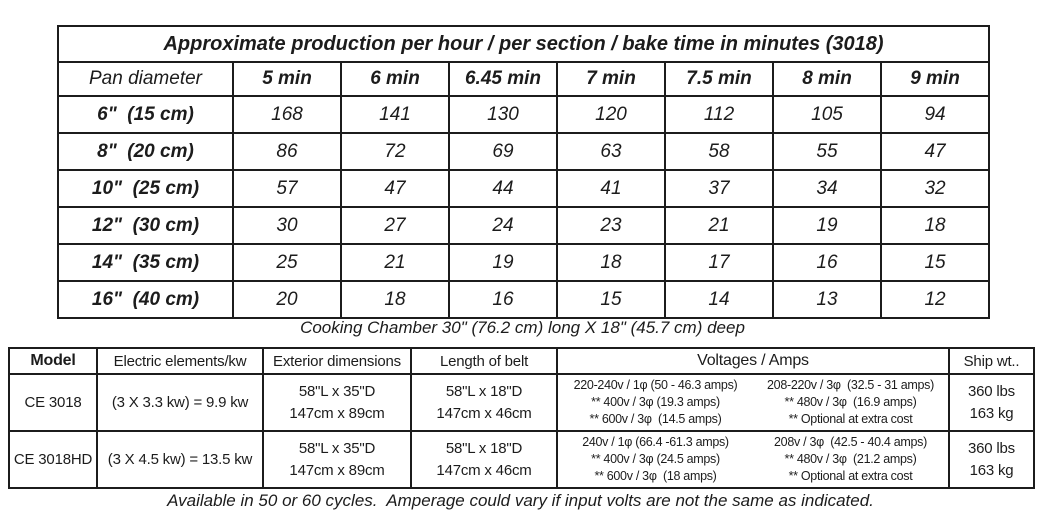 Image resolution: width=1041 pixels, height=518 pixels. I want to click on production-value: 27, so click(395, 225).